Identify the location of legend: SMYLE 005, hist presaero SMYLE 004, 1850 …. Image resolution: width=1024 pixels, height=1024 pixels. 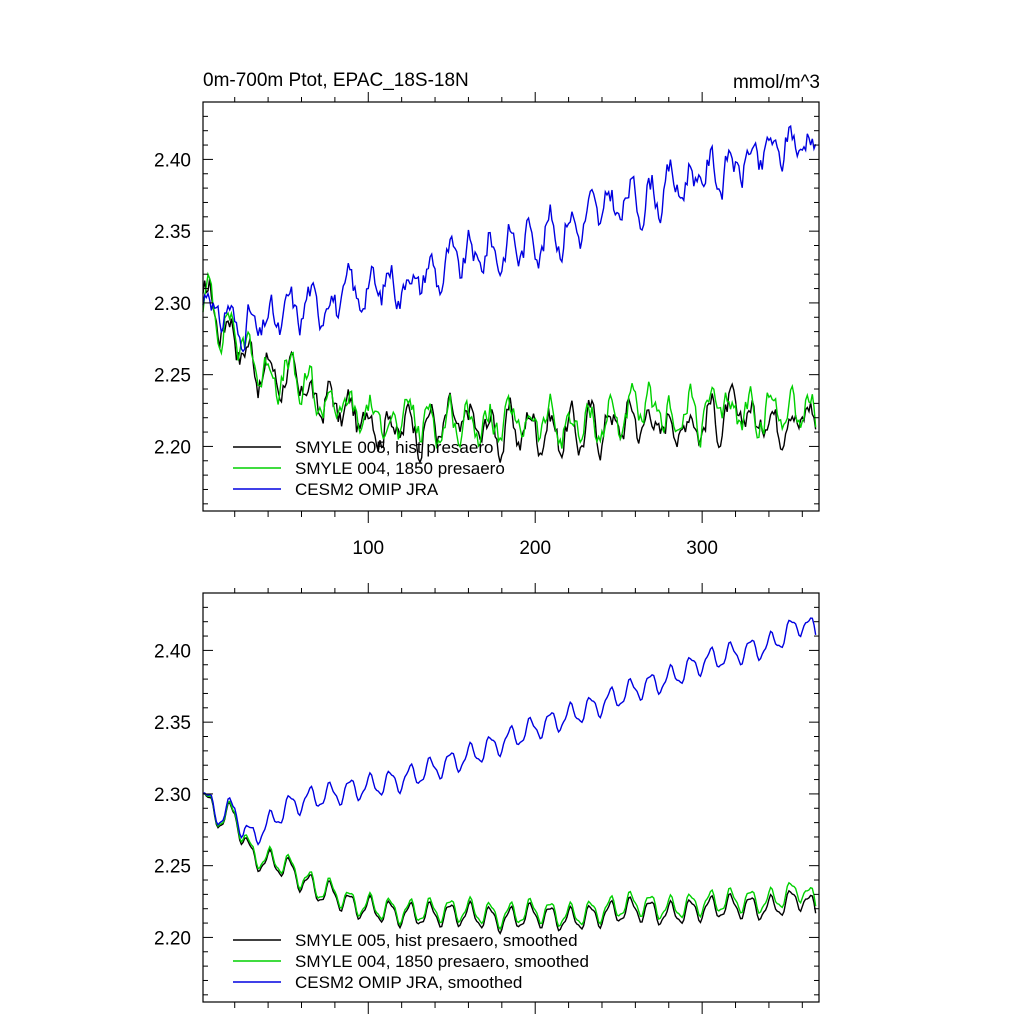
(369, 468).